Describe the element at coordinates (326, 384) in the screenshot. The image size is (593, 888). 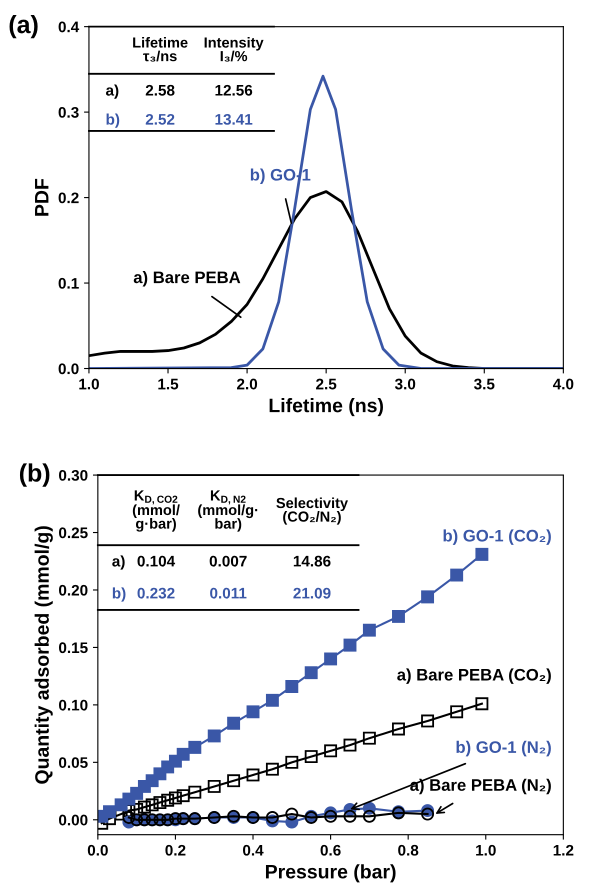
I see `x-tick-label: 2.5` at that location.